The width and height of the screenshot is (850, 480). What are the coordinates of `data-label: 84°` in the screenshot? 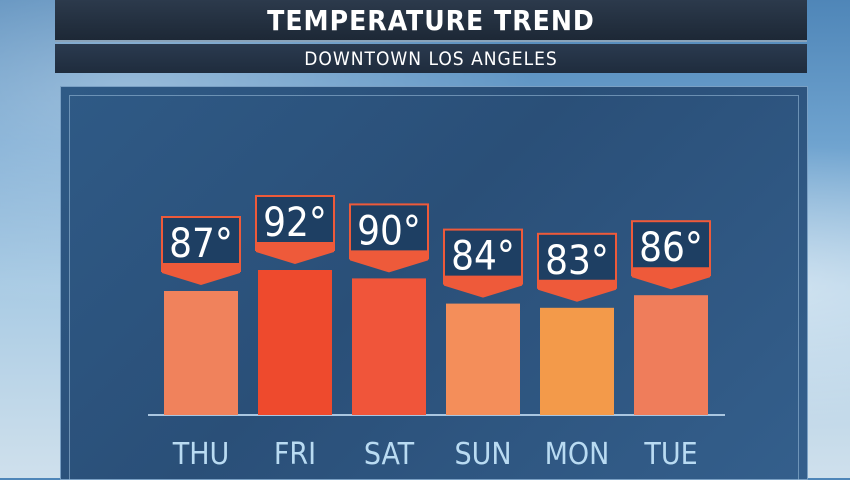 It's located at (483, 257).